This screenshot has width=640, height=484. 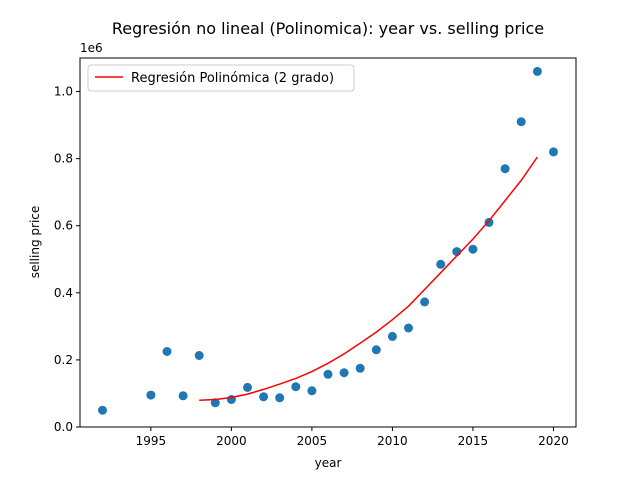 I want to click on legend: Regresión Polinómica (2 grado), so click(x=221, y=78).